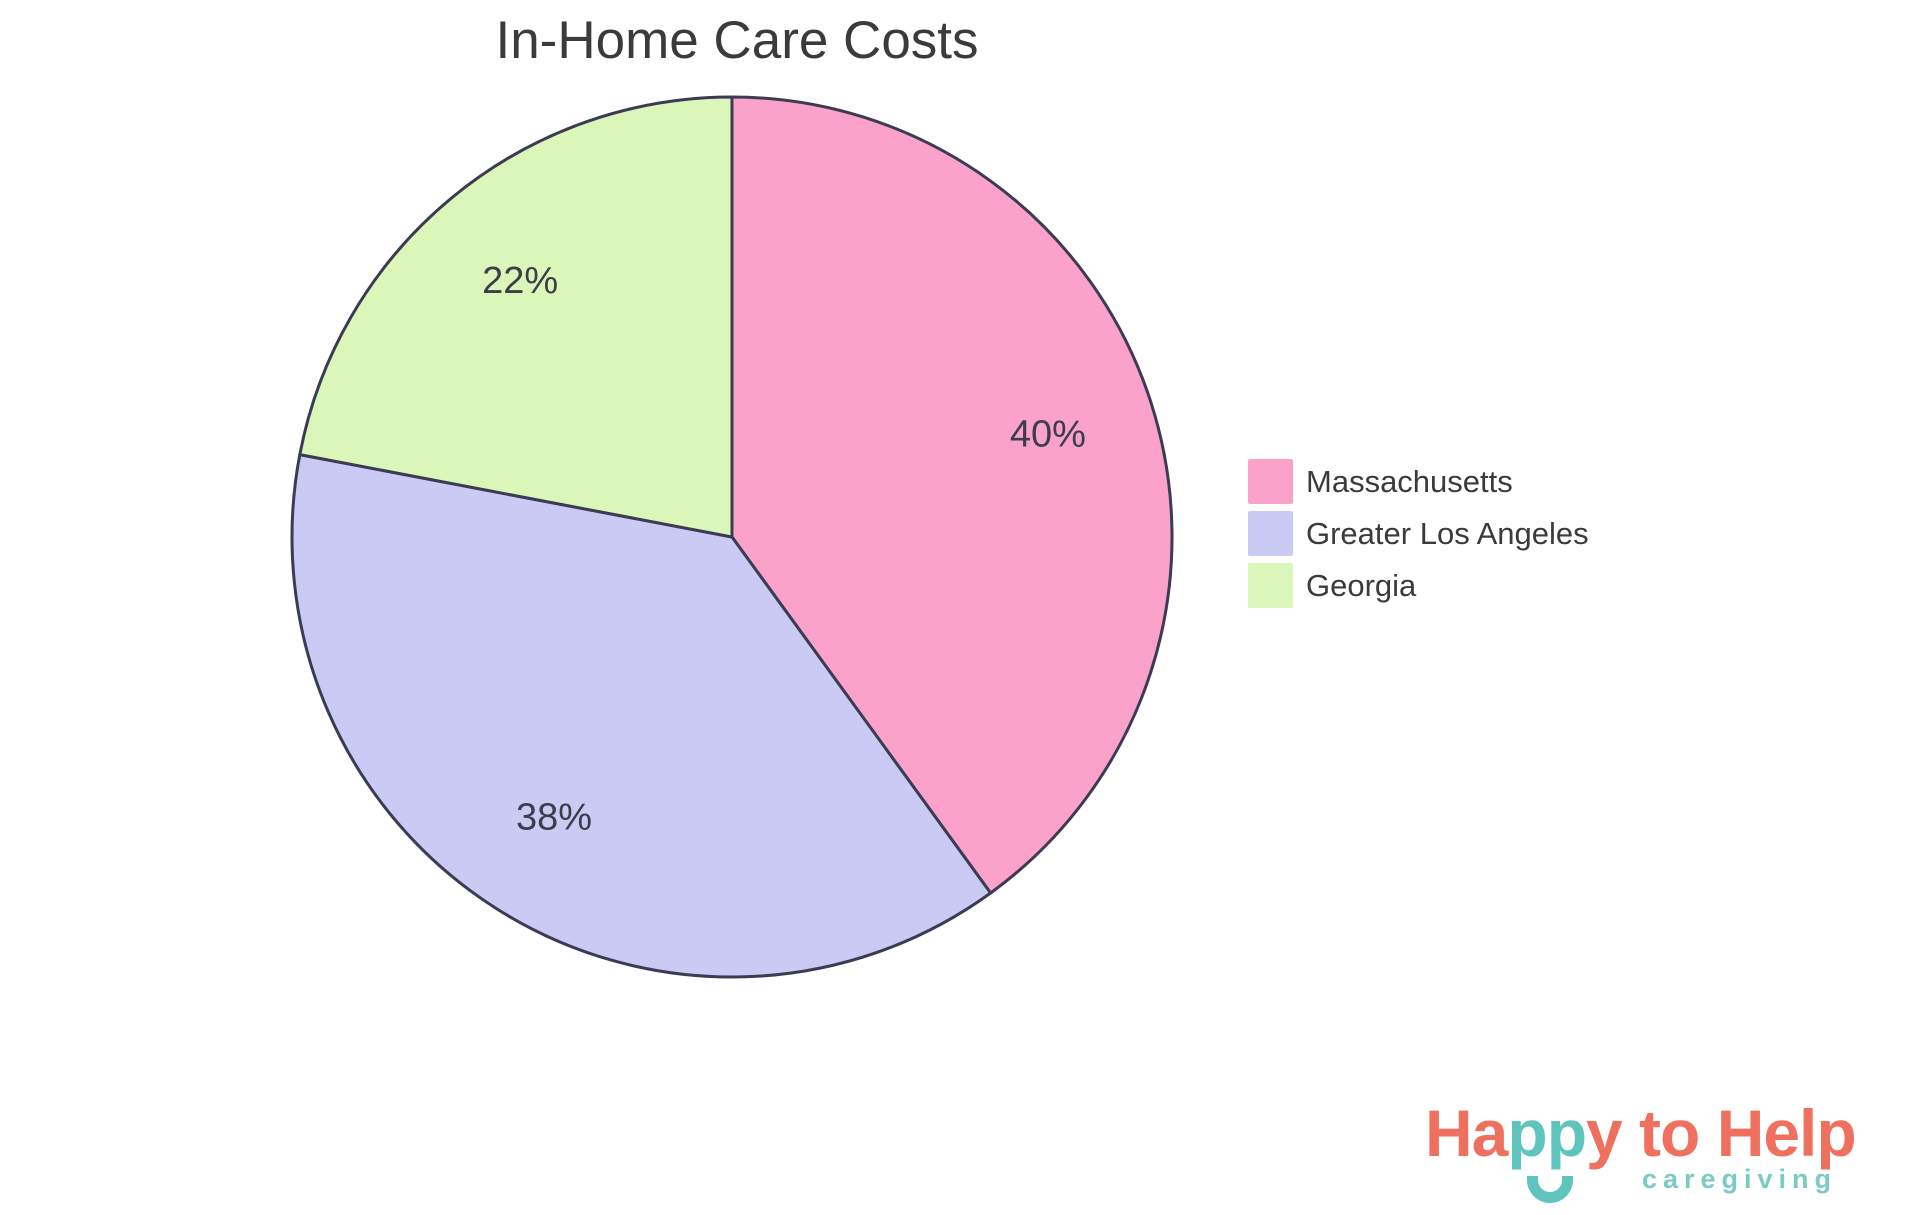 Image resolution: width=1920 pixels, height=1215 pixels. Describe the element at coordinates (1270, 533) in the screenshot. I see `legend-swatch-greater-los-angeles` at that location.